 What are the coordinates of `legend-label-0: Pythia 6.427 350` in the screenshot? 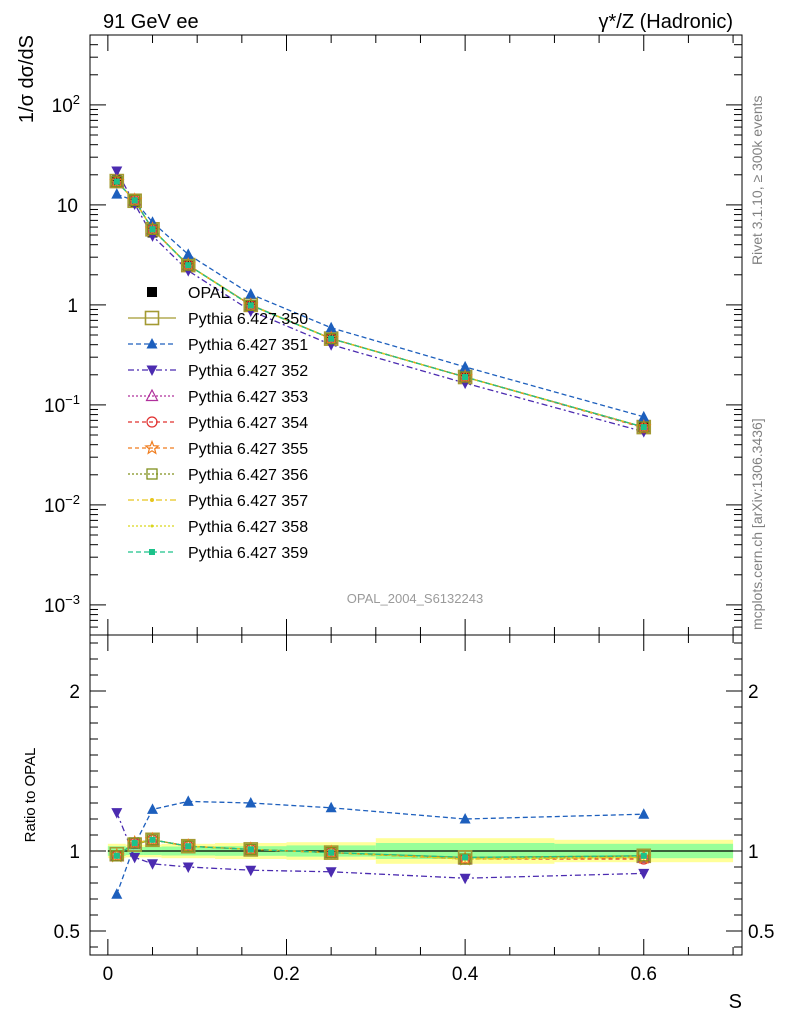 It's located at (248, 319).